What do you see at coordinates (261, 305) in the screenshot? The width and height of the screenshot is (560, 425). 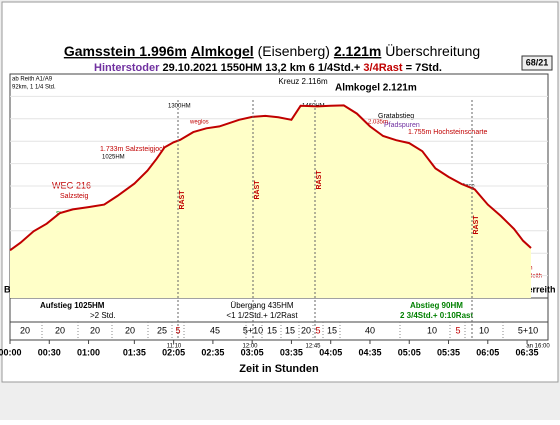 I see `annotation: Übergang 435HM` at bounding box center [261, 305].